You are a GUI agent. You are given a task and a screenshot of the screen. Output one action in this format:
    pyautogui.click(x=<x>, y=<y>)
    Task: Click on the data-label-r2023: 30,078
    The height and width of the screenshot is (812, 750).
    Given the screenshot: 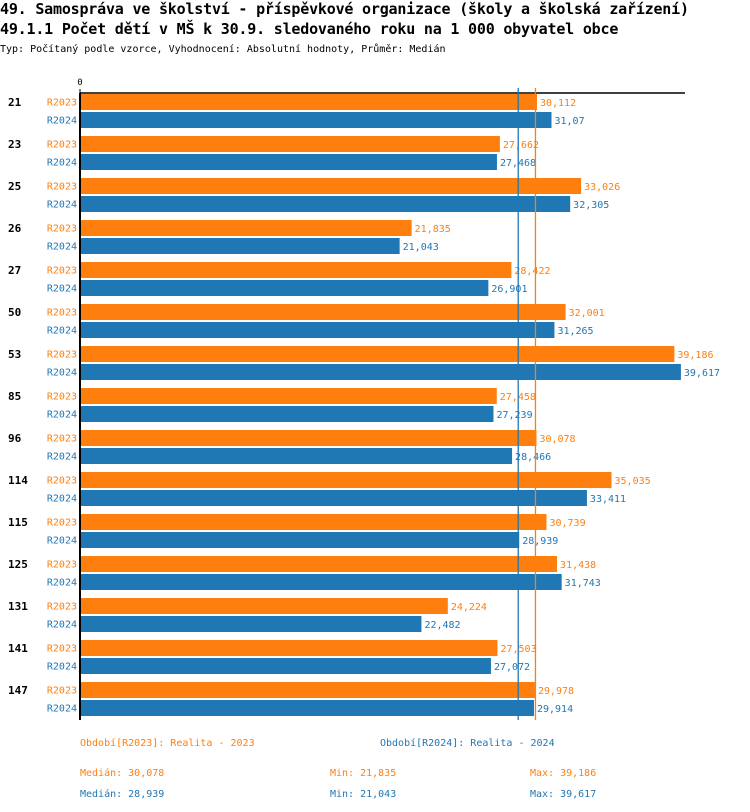 What is the action you would take?
    pyautogui.click(x=557, y=439)
    